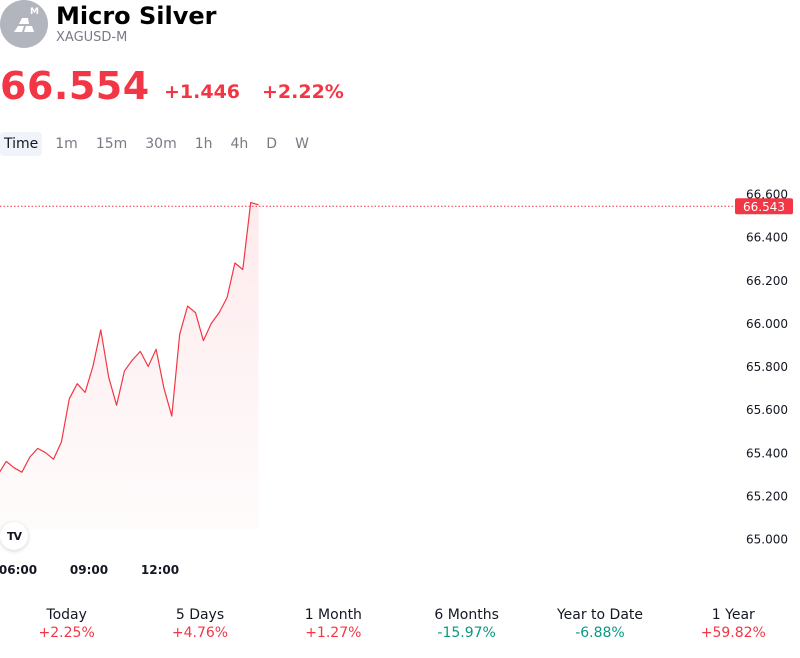 Image resolution: width=800 pixels, height=658 pixels. What do you see at coordinates (200, 615) in the screenshot?
I see `period-label: 5 Days` at bounding box center [200, 615].